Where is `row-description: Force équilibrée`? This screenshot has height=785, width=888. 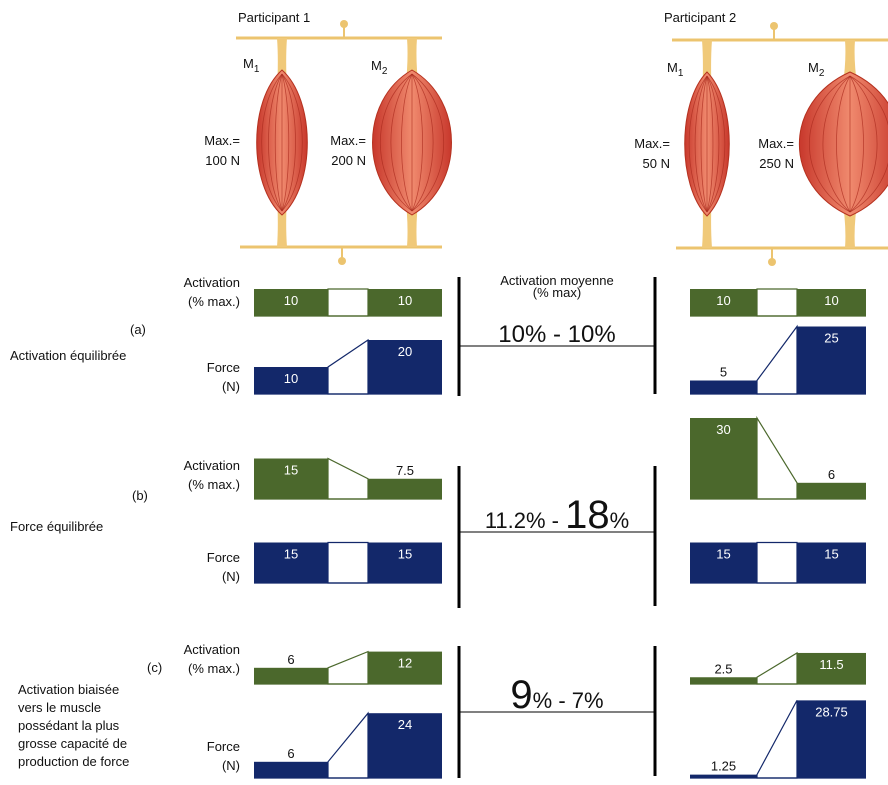
row-description: Force équilibrée is located at coordinates (56, 526).